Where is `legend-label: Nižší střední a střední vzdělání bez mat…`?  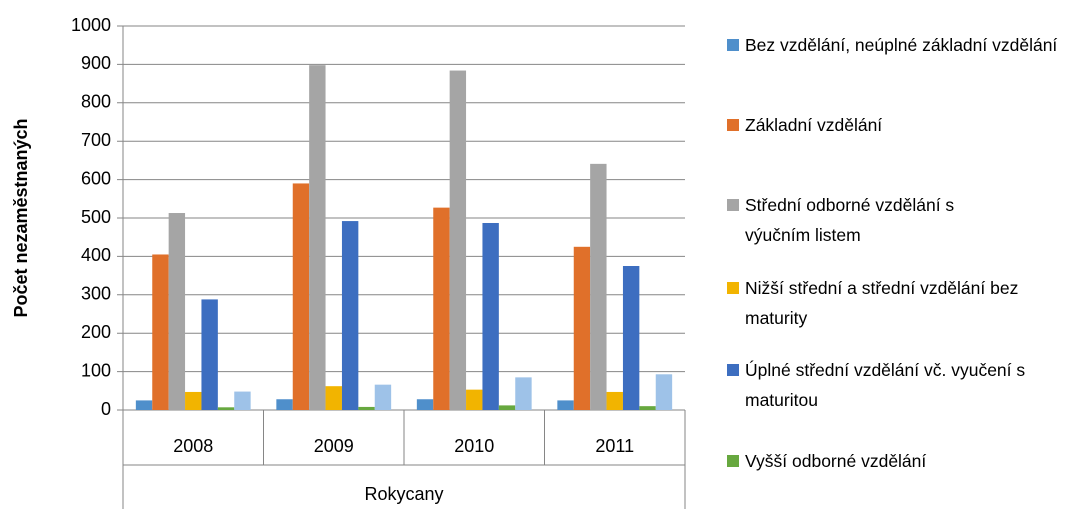
legend-label: Nižší střední a střední vzdělání bez mat… is located at coordinates (882, 303).